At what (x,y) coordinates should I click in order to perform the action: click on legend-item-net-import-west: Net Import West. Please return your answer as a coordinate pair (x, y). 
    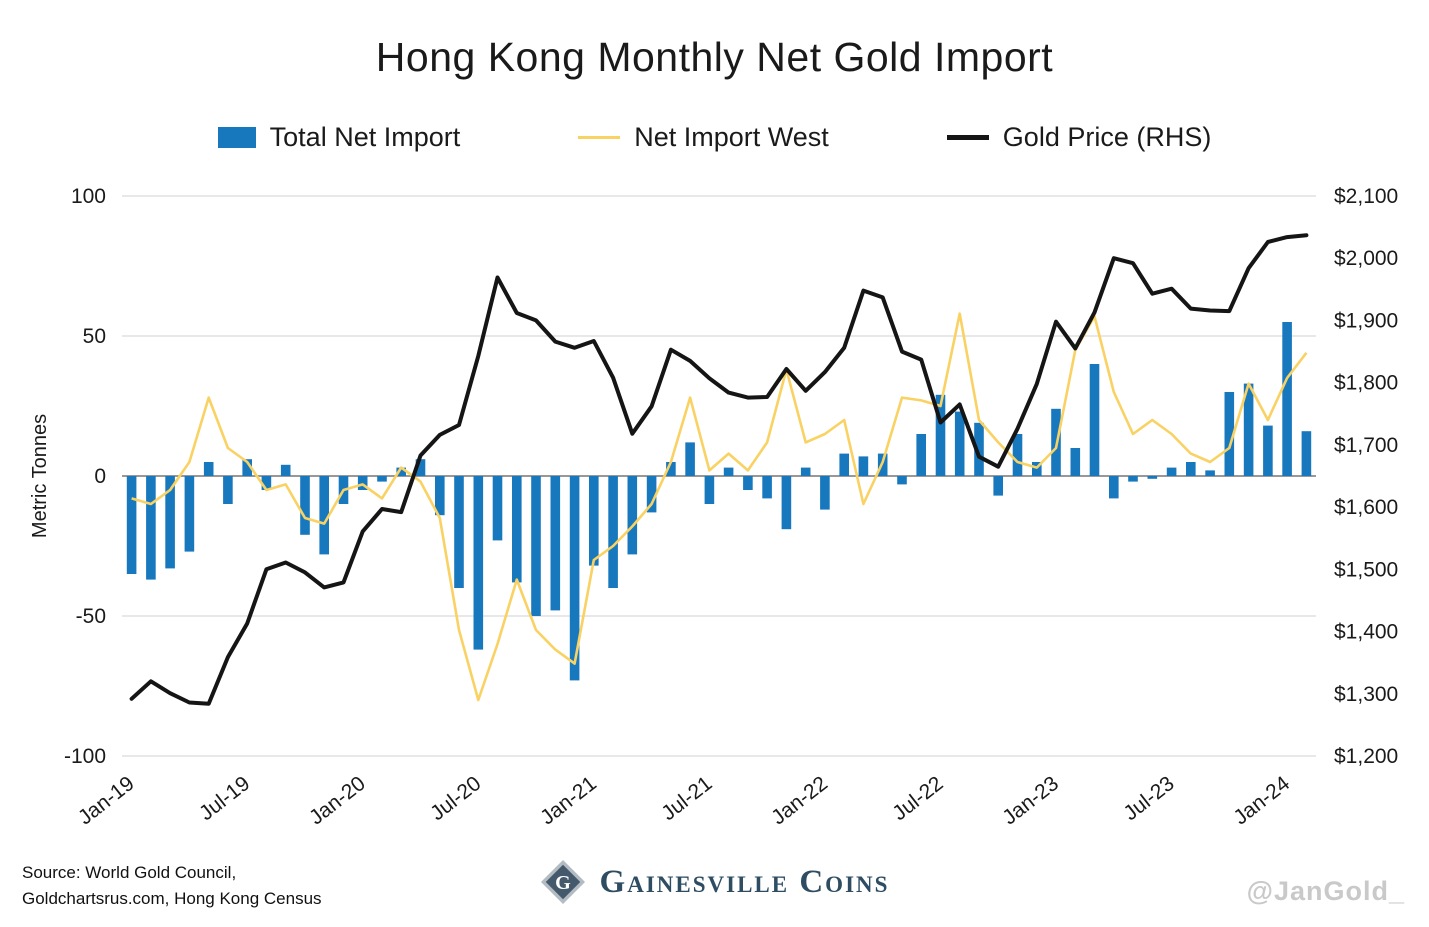
    Looking at the image, I should click on (703, 137).